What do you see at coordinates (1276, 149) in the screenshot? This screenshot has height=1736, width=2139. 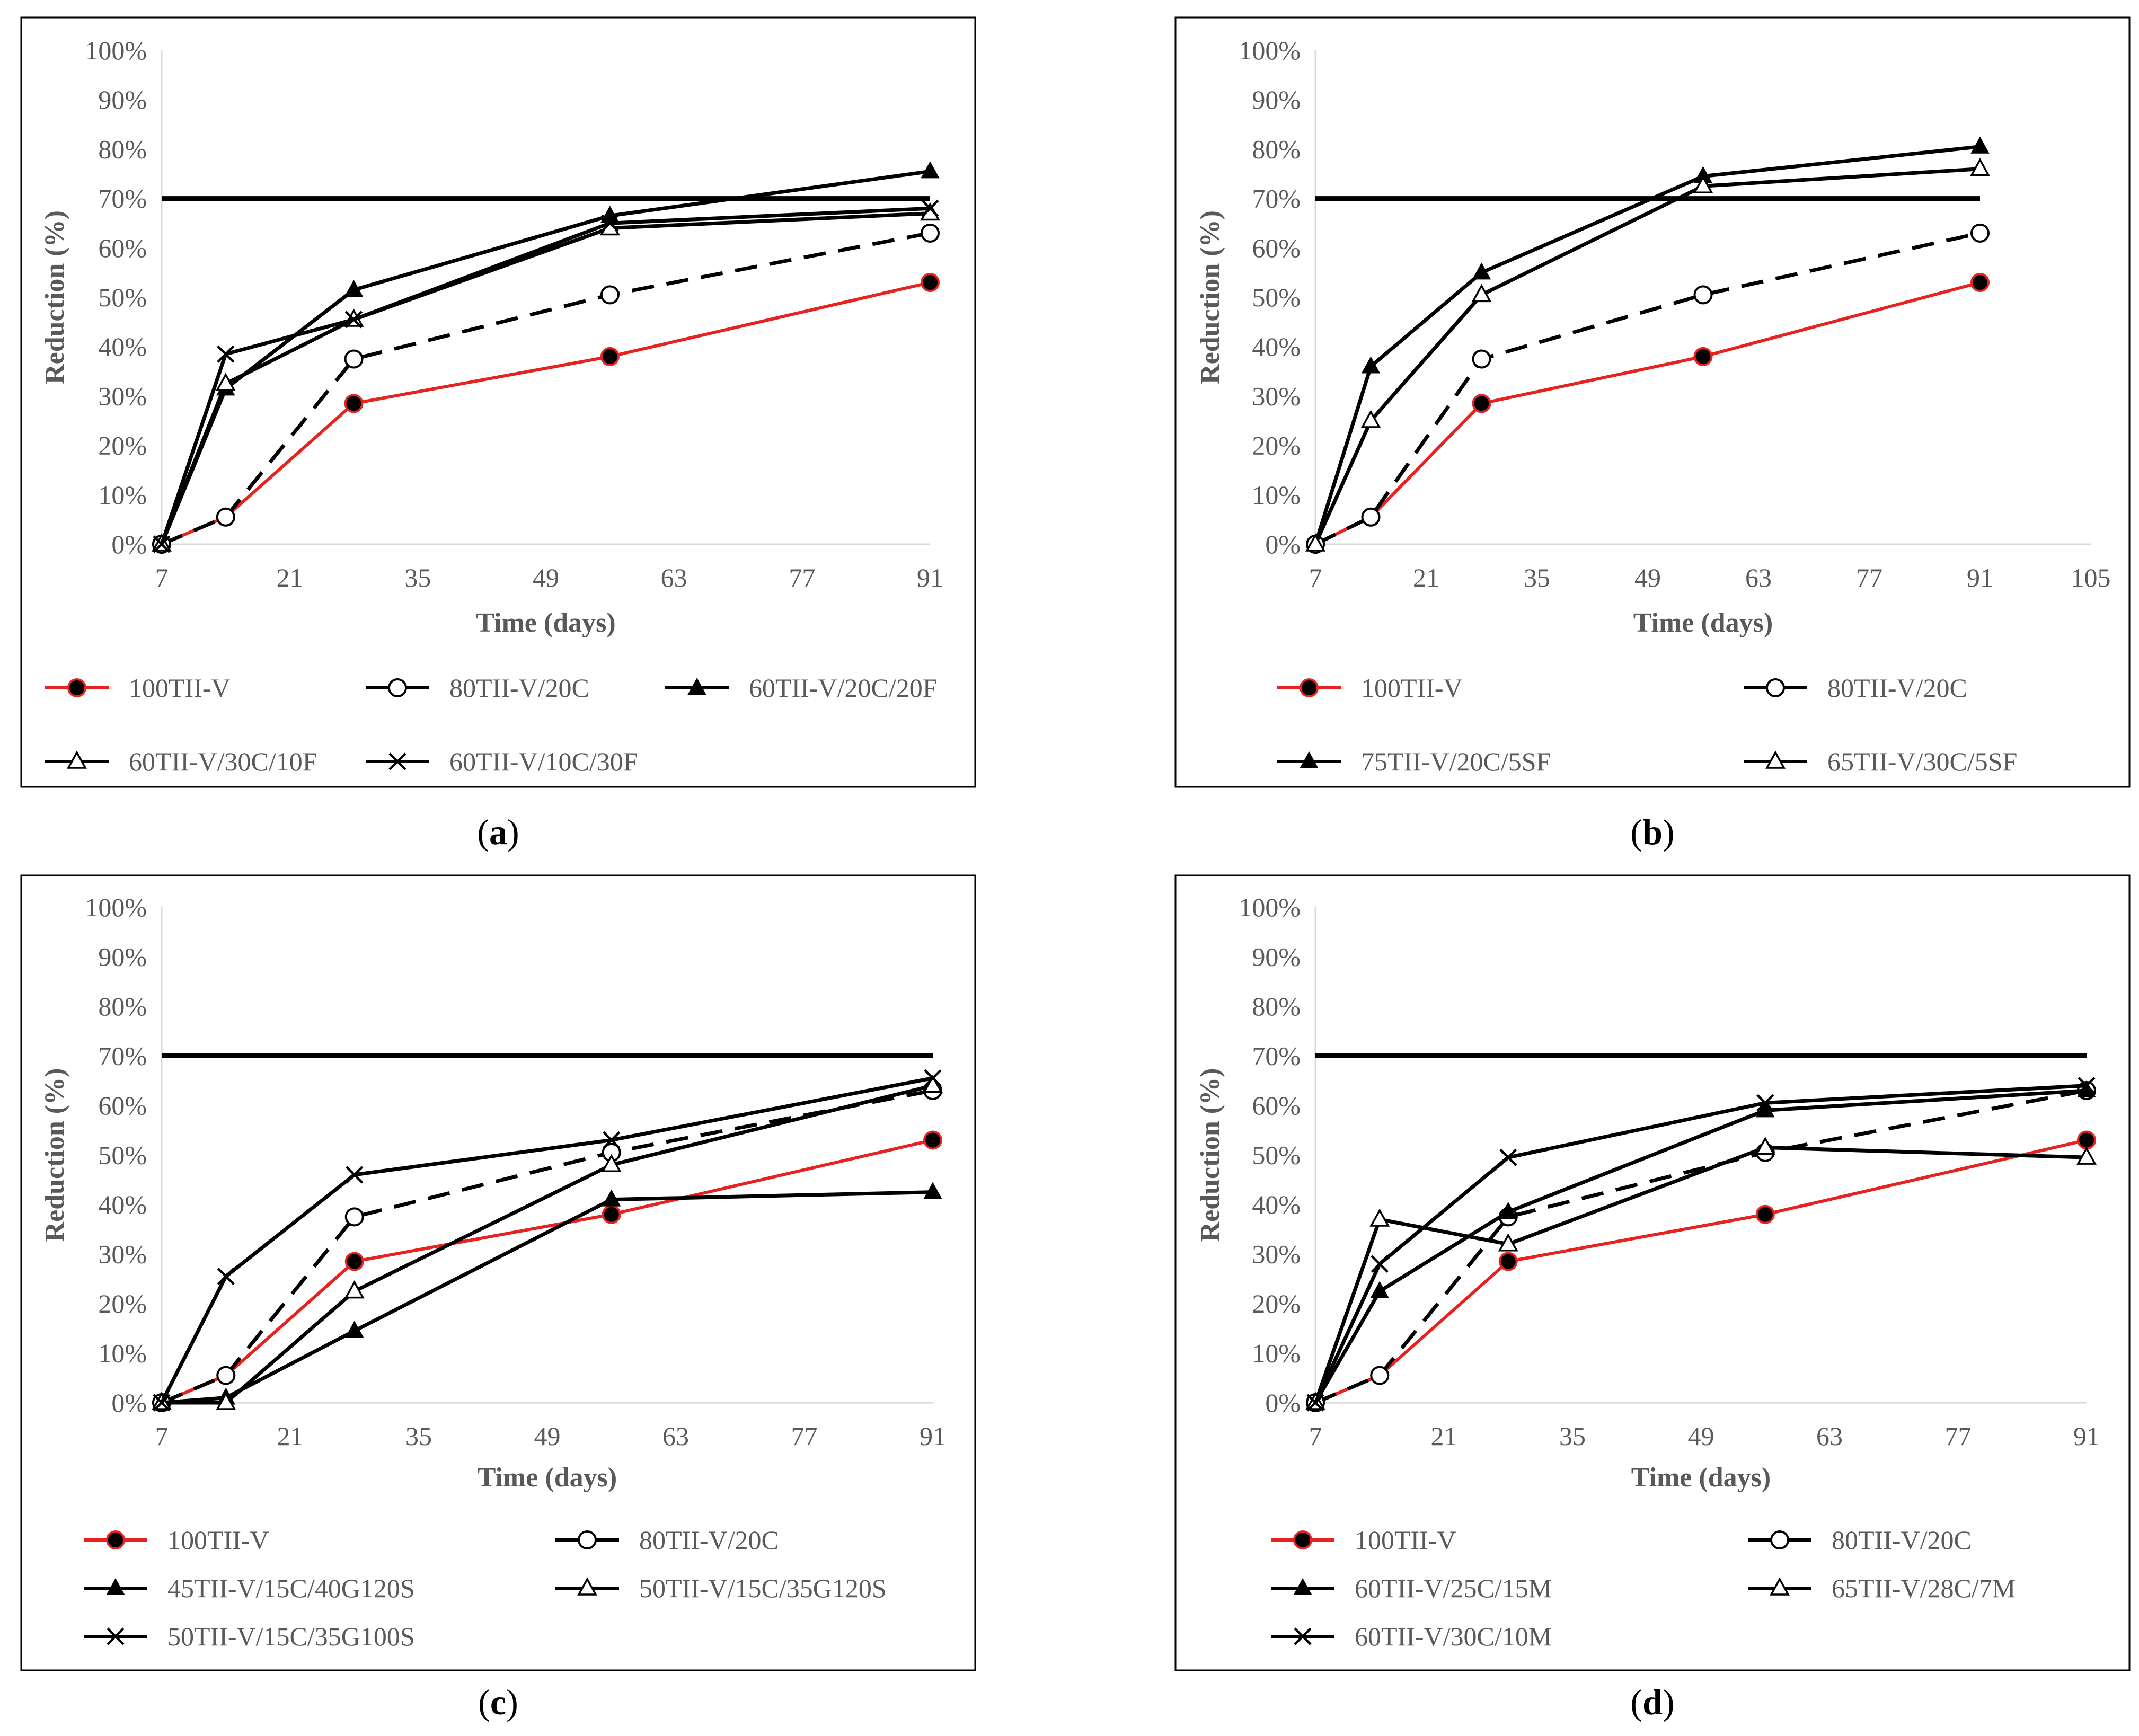 I see `y-tick-label: 80%` at bounding box center [1276, 149].